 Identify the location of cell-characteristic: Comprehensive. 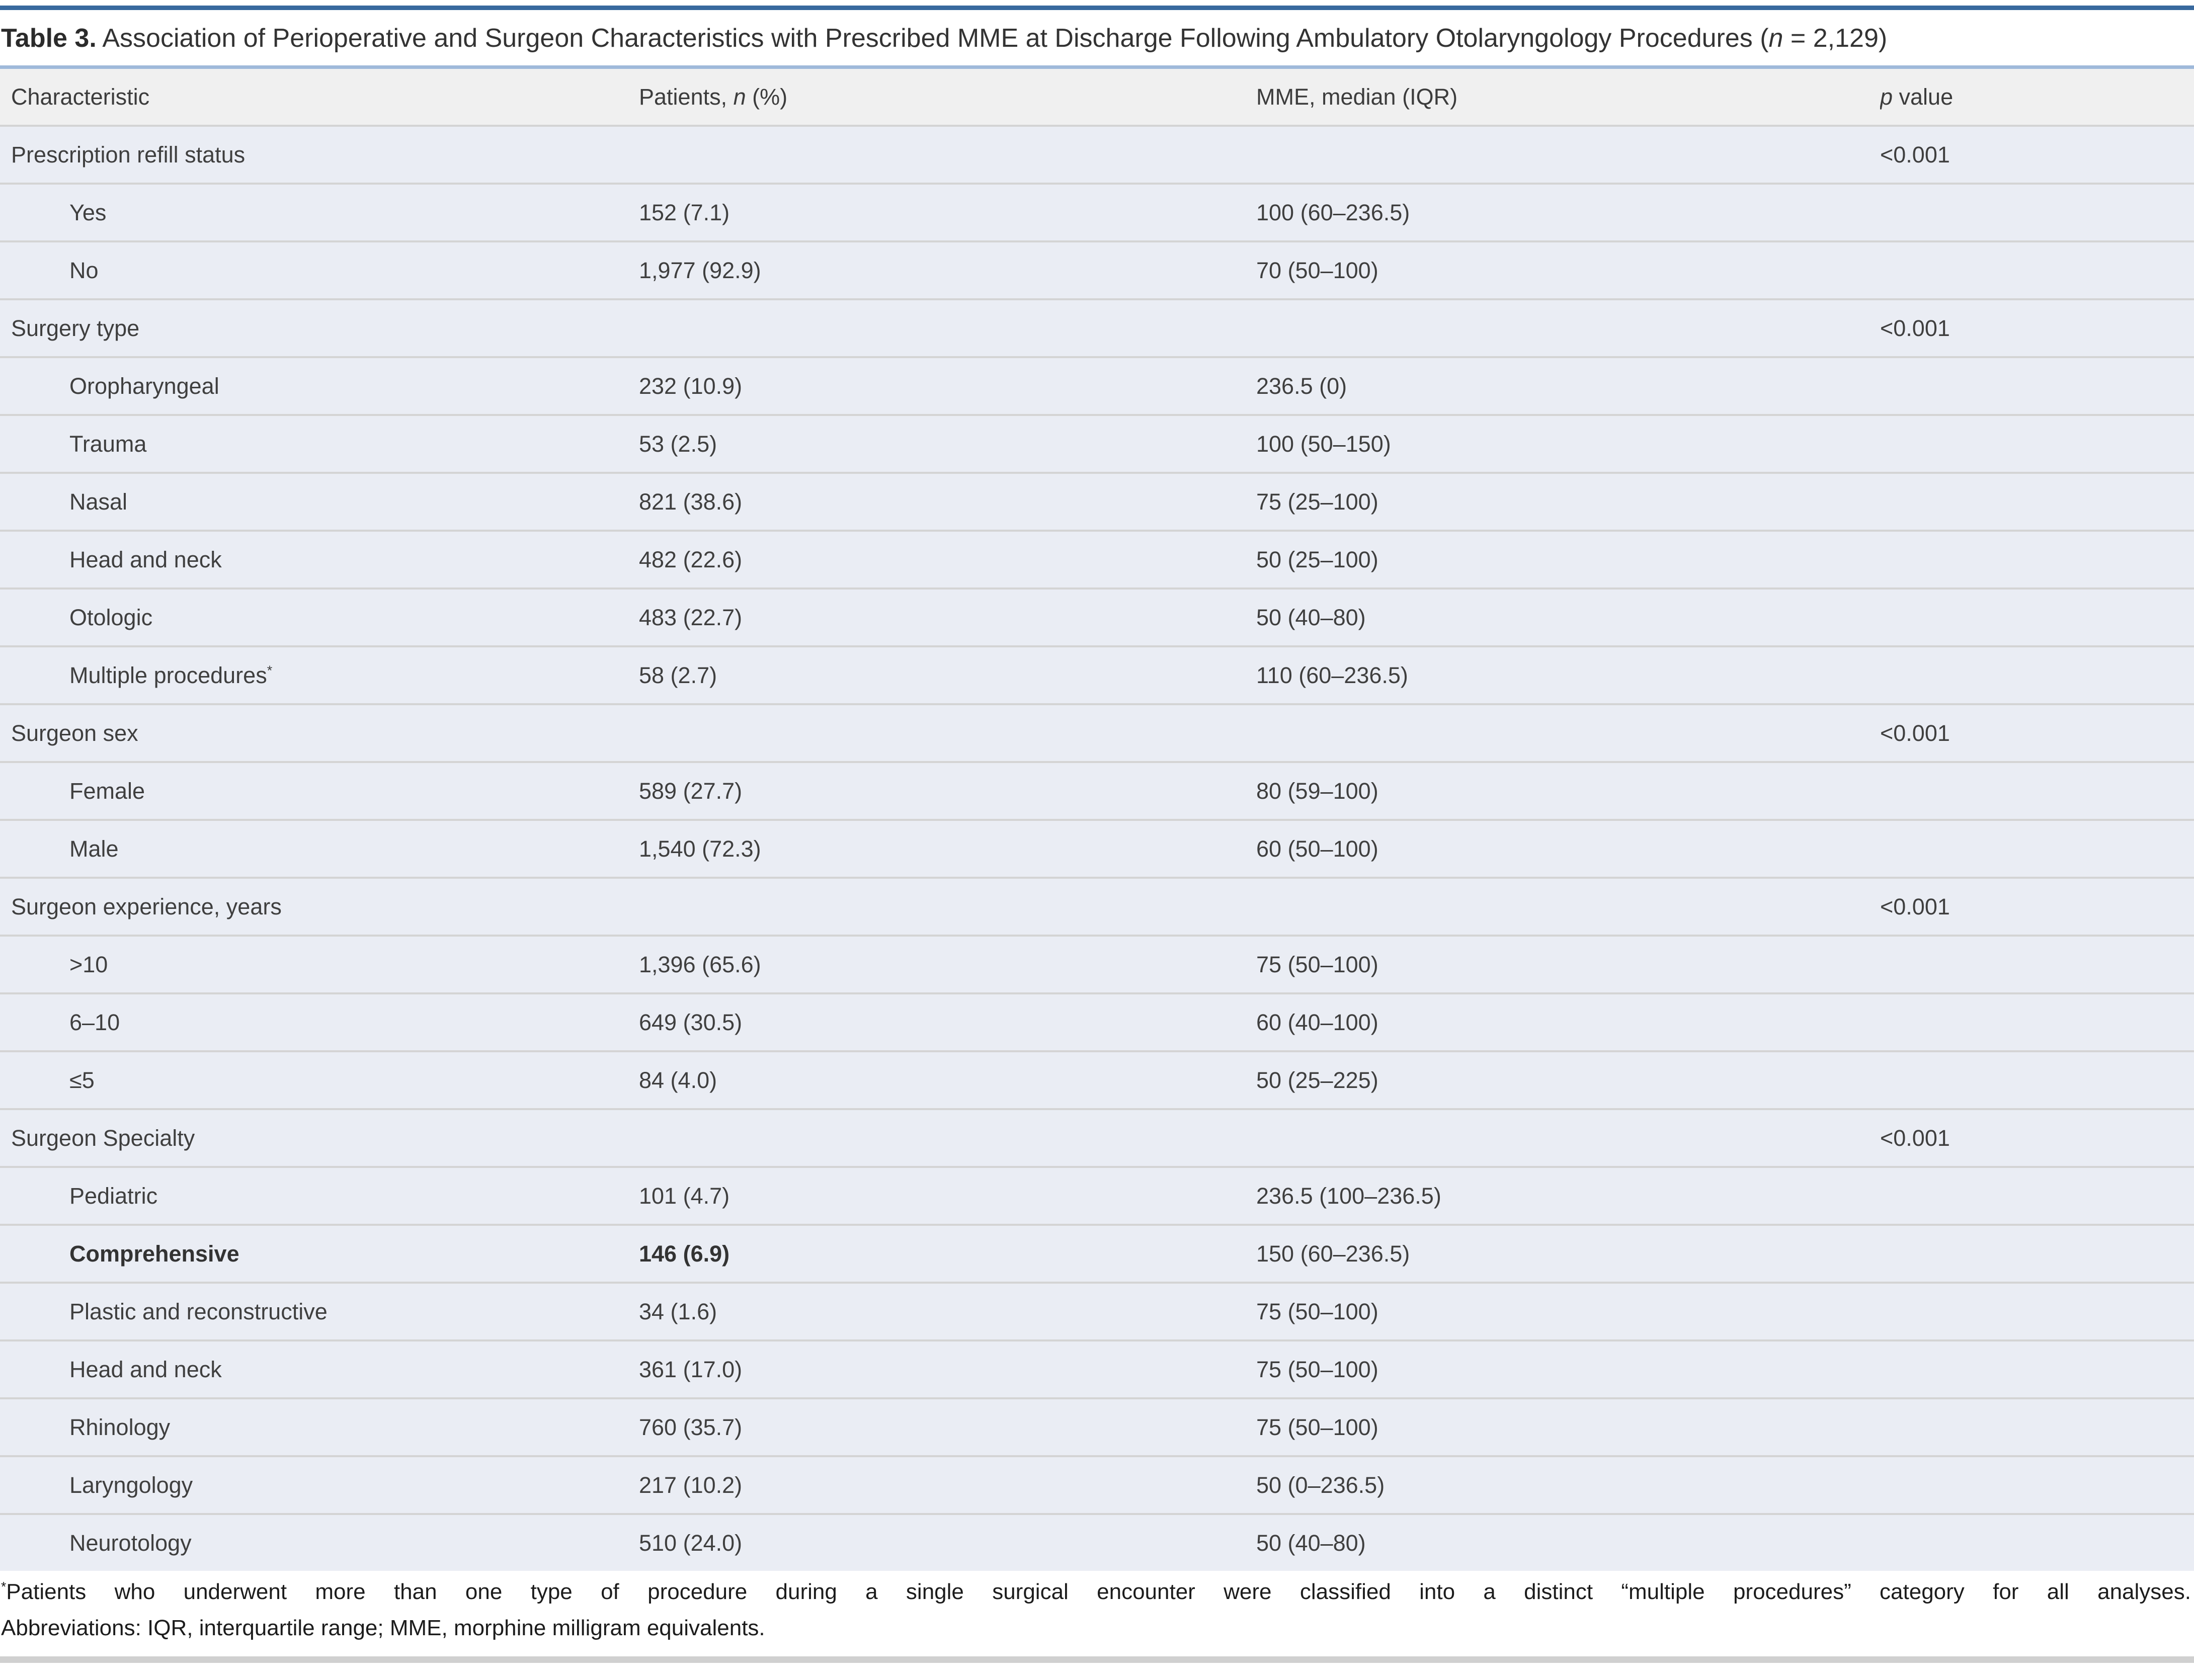
(154, 1253).